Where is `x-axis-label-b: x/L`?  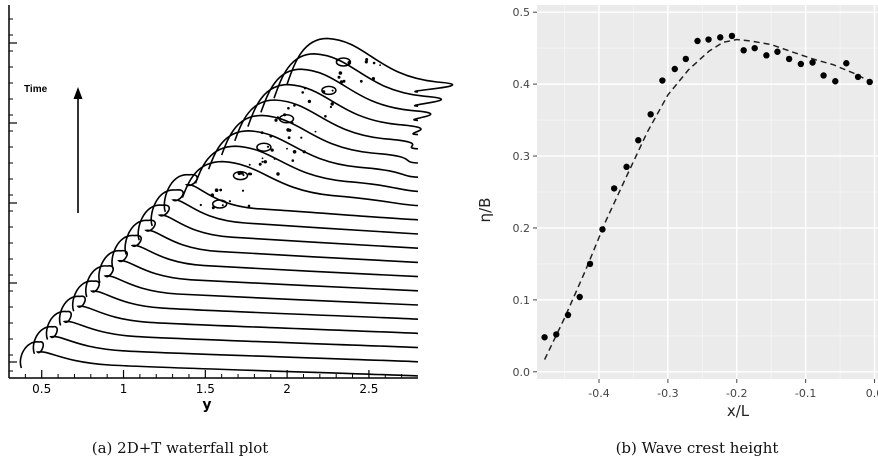
x-axis-label-b: x/L is located at coordinates (738, 411).